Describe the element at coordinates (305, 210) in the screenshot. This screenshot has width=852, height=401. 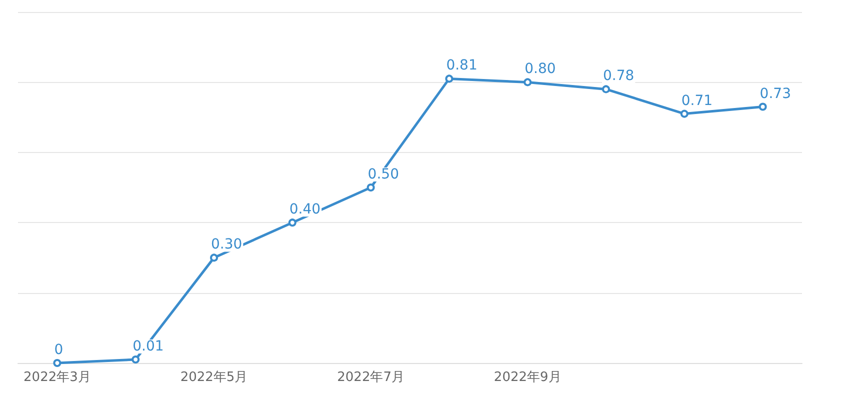
I see `data-label: 0.40` at that location.